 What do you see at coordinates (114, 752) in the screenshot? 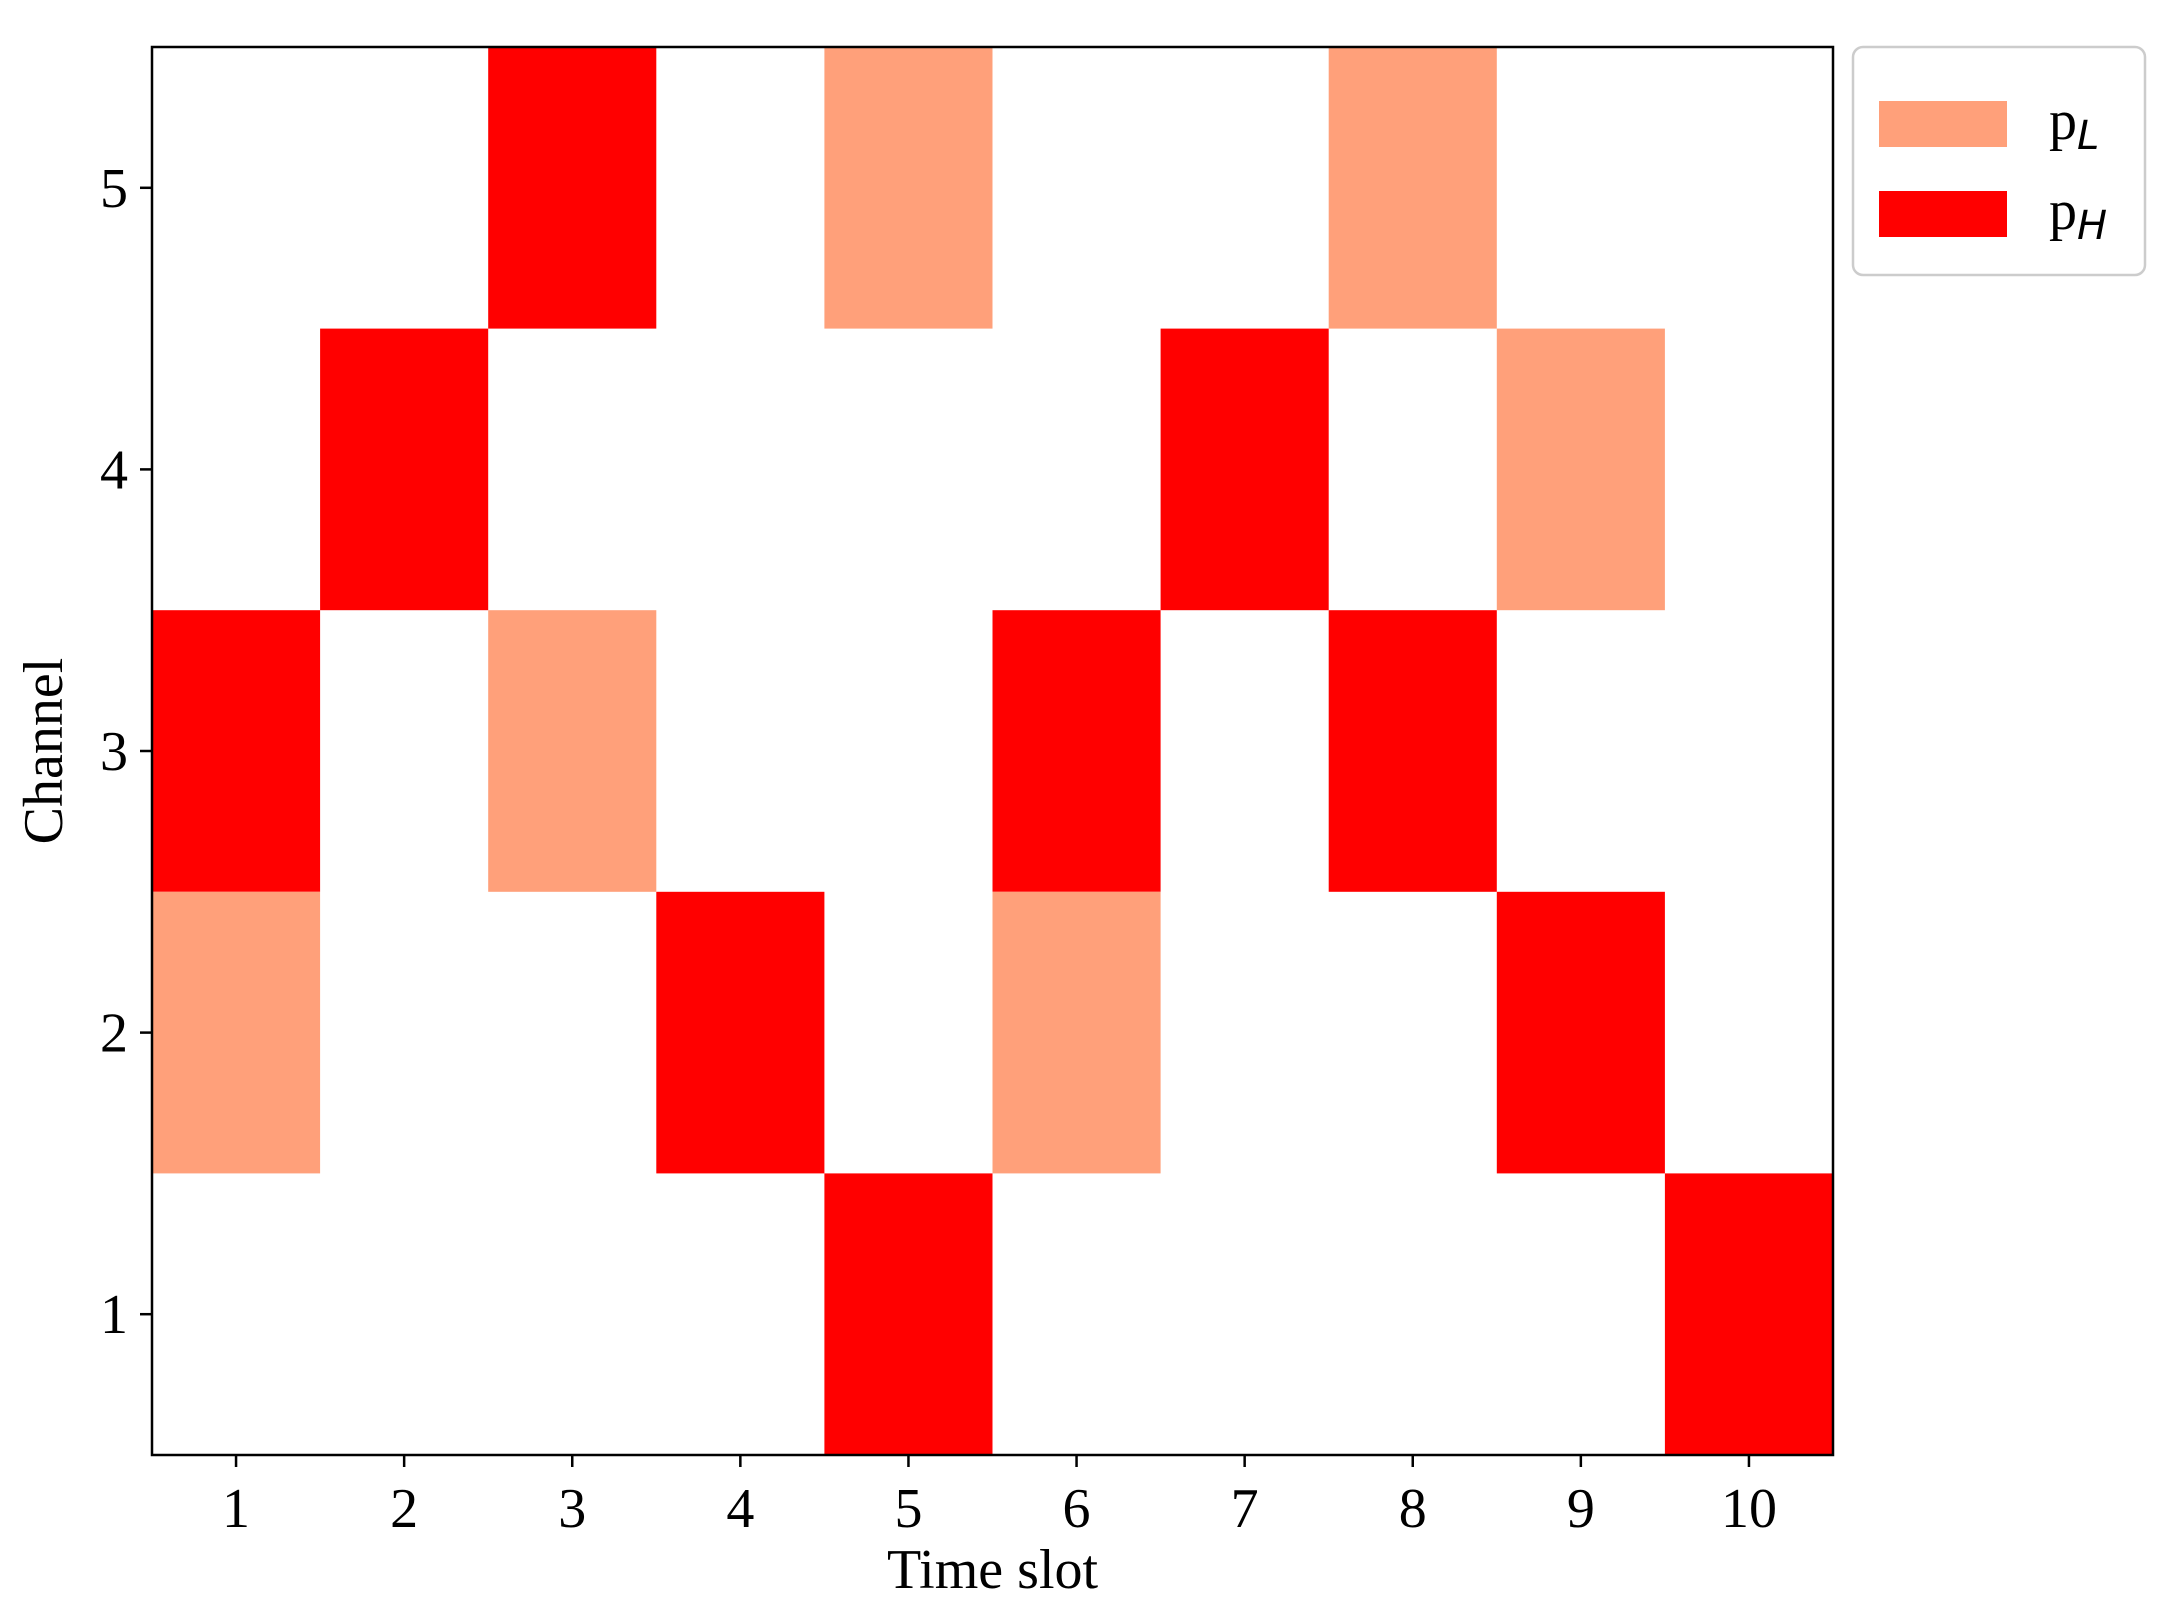
I see `y-tick-label: 3` at bounding box center [114, 752].